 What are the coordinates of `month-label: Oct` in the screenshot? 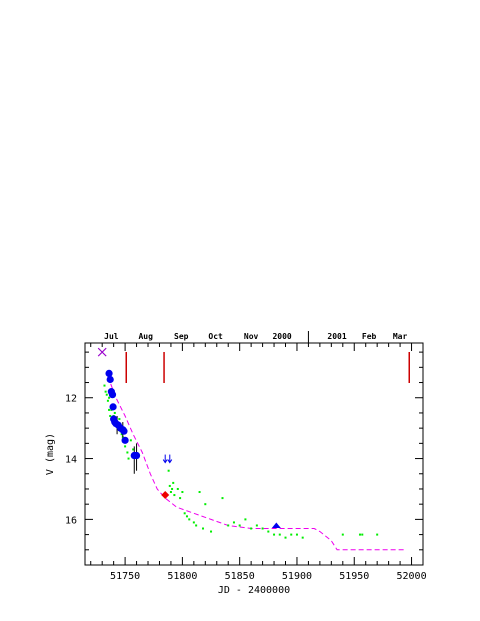 It's located at (215, 336).